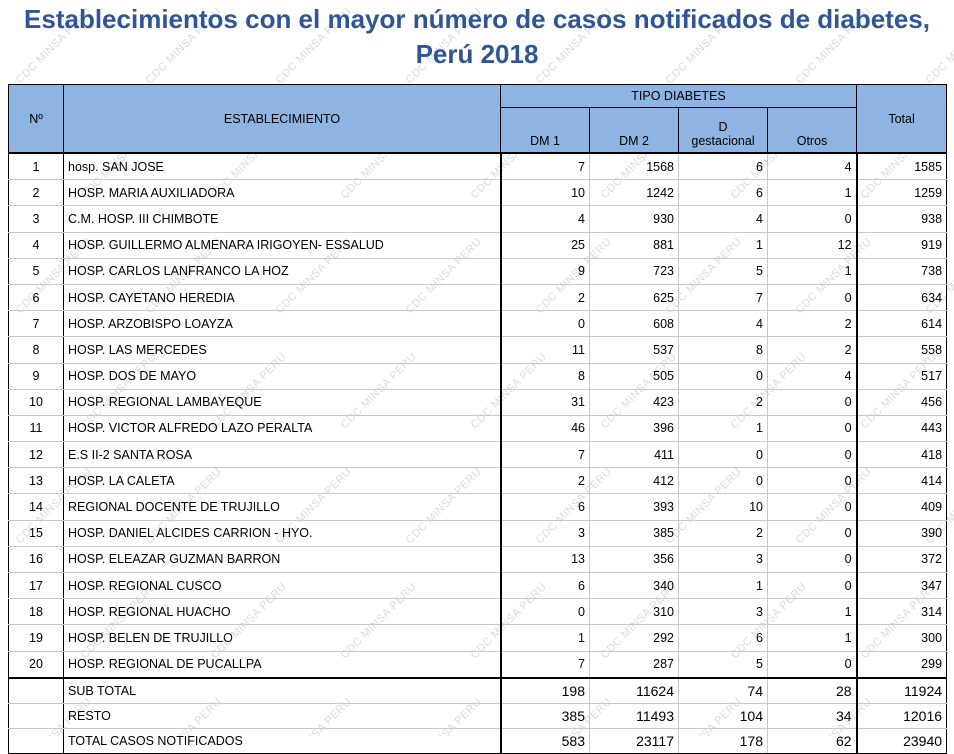 This screenshot has width=954, height=754. Describe the element at coordinates (282, 507) in the screenshot. I see `cell-establecimiento: REGIONAL DOCENTE DE TRUJILLO` at that location.